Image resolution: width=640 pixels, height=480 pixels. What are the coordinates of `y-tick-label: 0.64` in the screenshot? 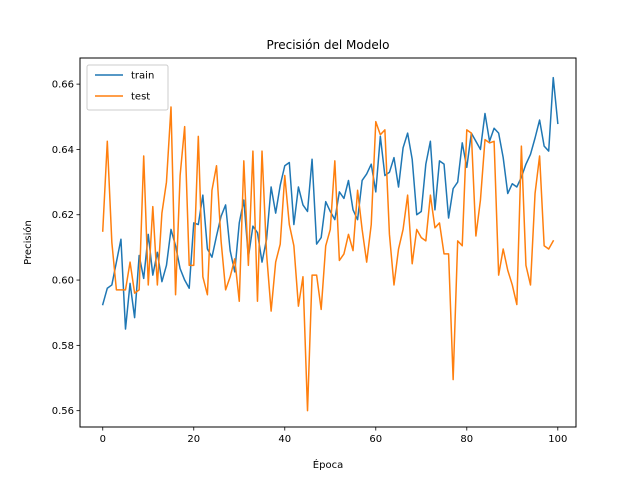 It's located at (63, 150).